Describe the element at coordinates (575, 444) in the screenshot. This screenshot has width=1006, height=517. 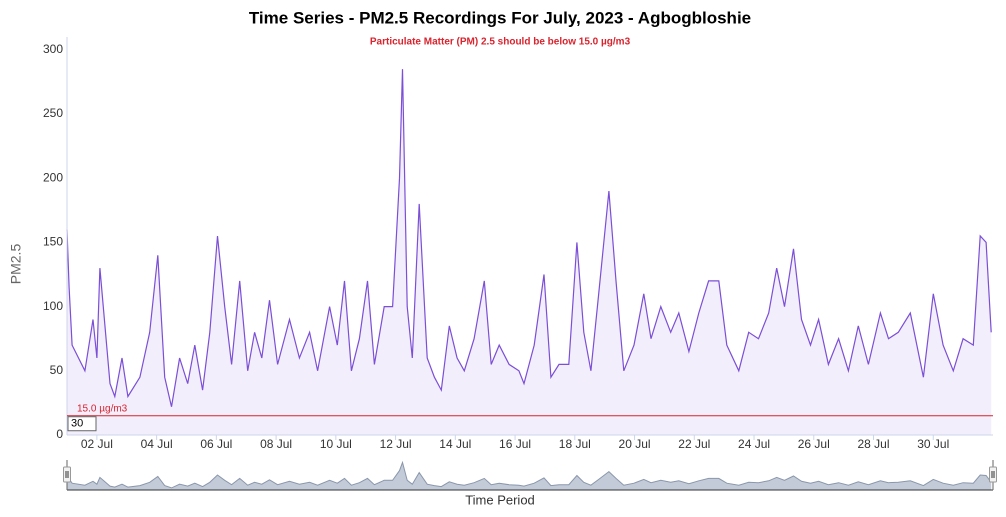
I see `x-tick-label: 18 Jul` at that location.